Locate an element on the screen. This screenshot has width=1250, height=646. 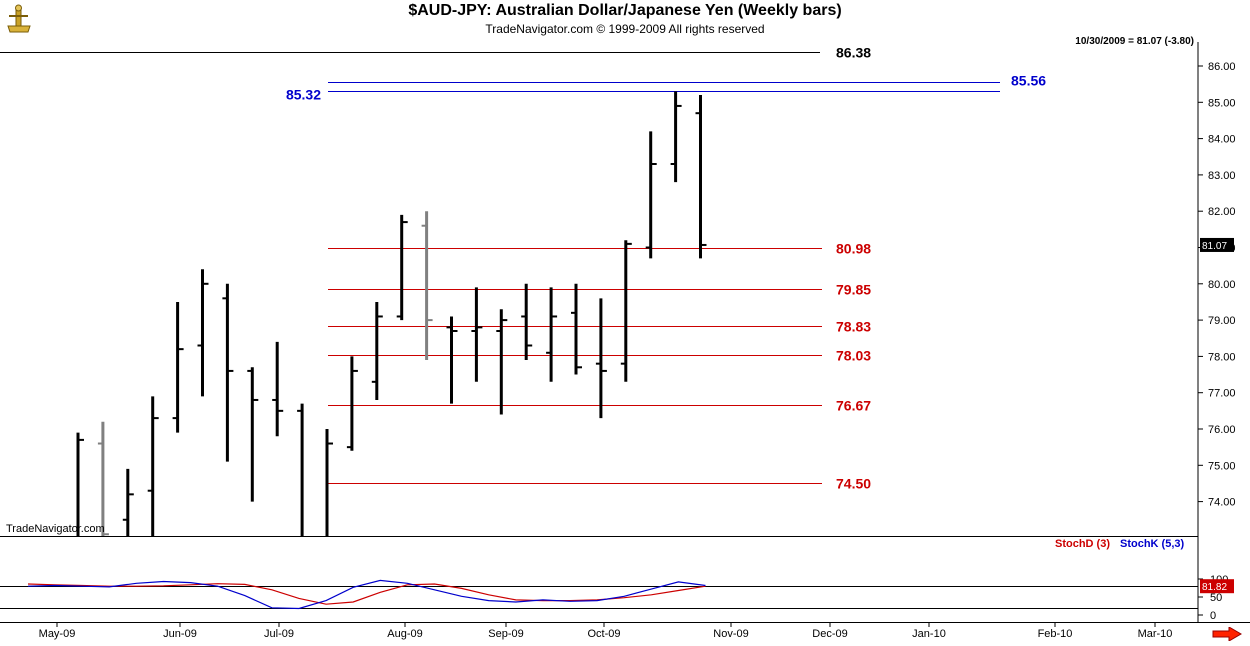
y-tick-label: 80.00 is located at coordinates (1222, 285).